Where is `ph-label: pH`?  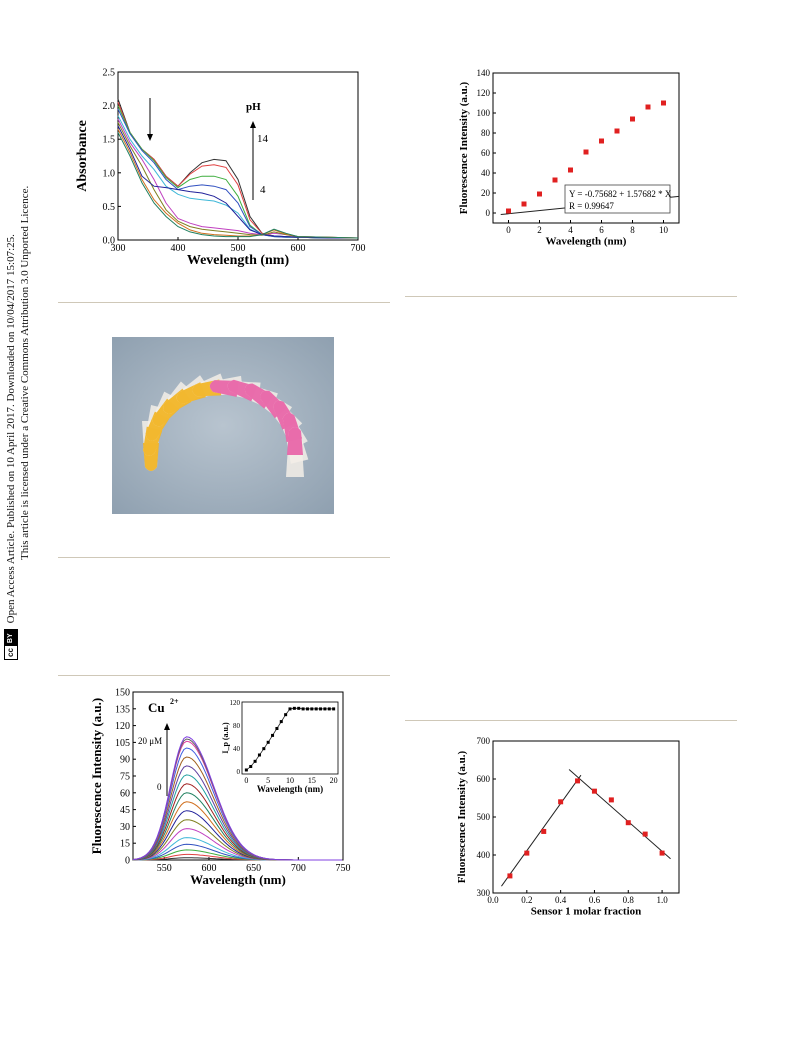
ph-label: pH is located at coordinates (253, 107).